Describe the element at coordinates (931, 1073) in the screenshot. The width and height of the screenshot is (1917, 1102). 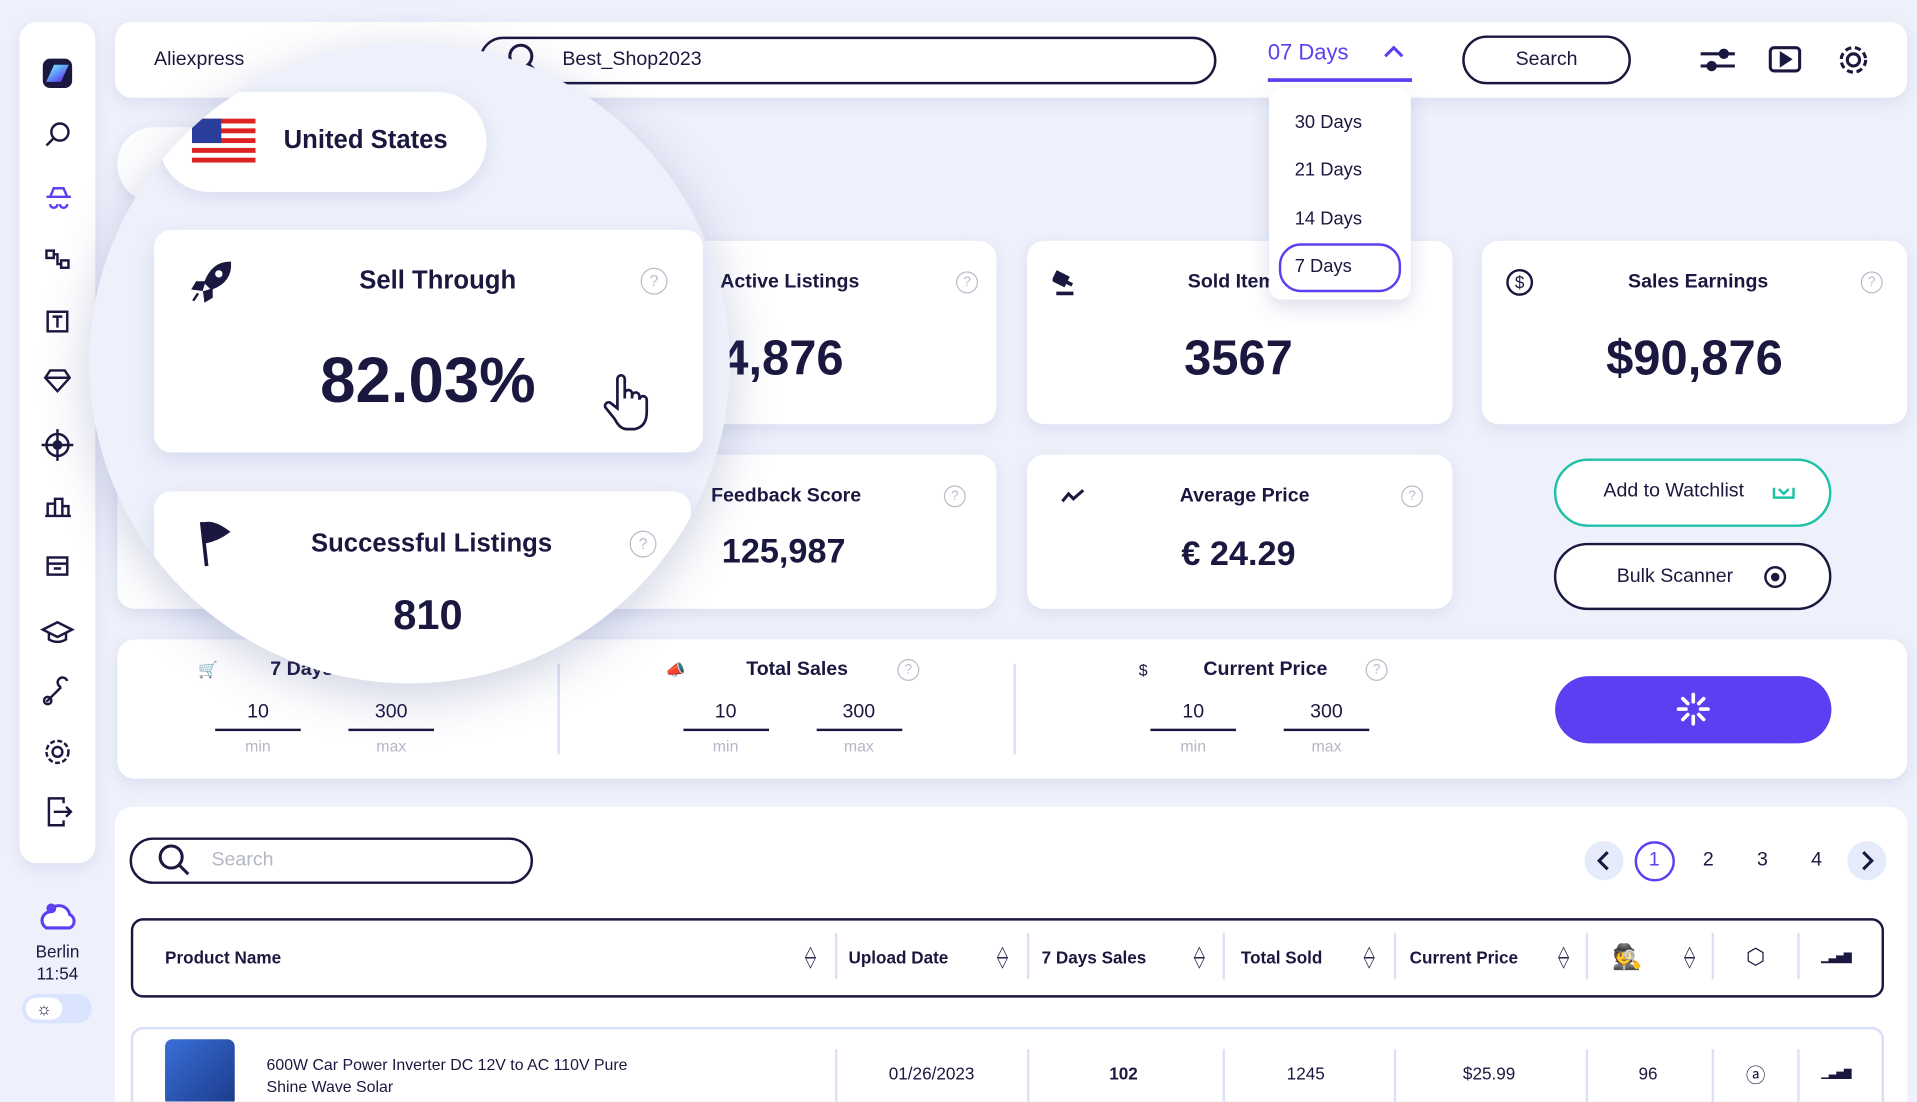
I see `cell: 01/26/2023` at that location.